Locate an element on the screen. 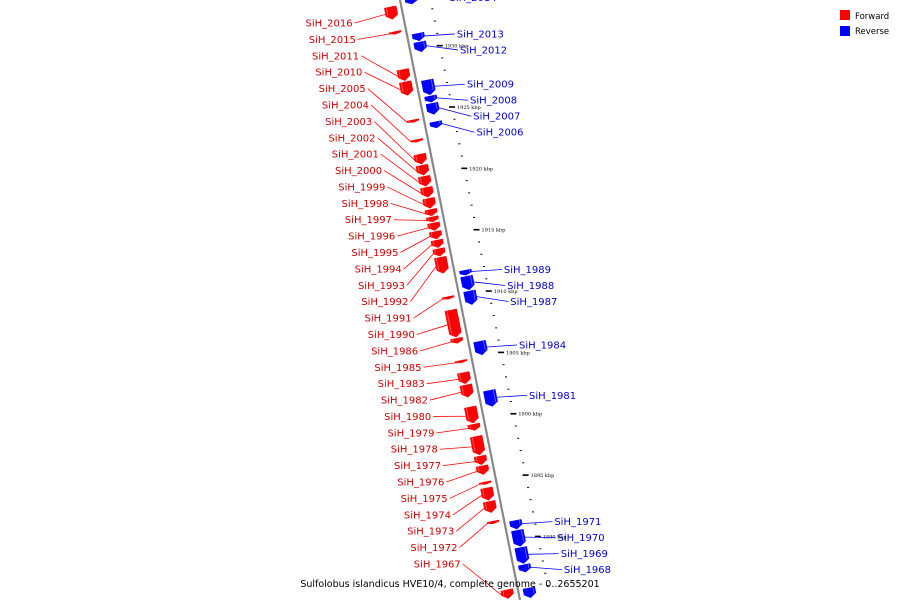  leader-SiH_1975 is located at coordinates (464, 491).